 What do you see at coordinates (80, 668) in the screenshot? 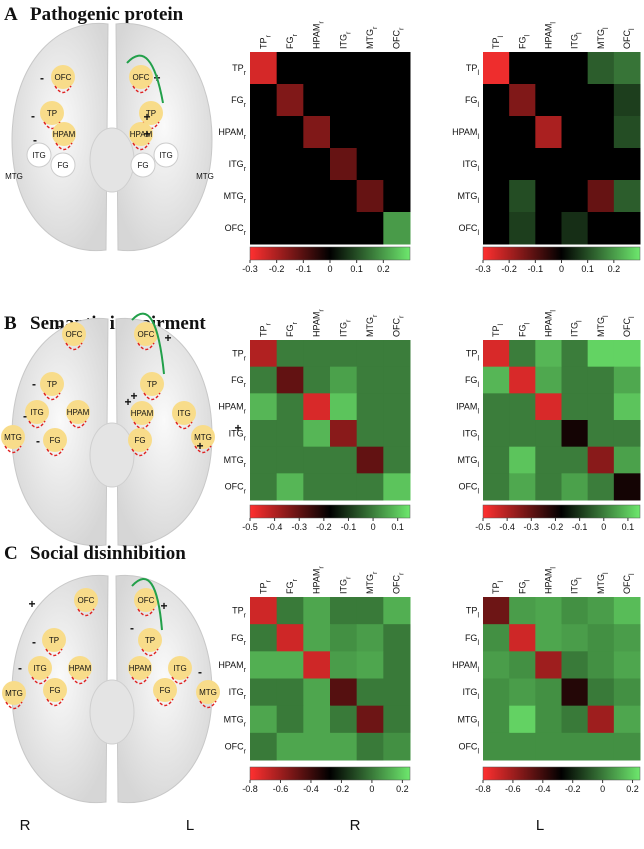
I see `region-label: HPAM` at bounding box center [80, 668].